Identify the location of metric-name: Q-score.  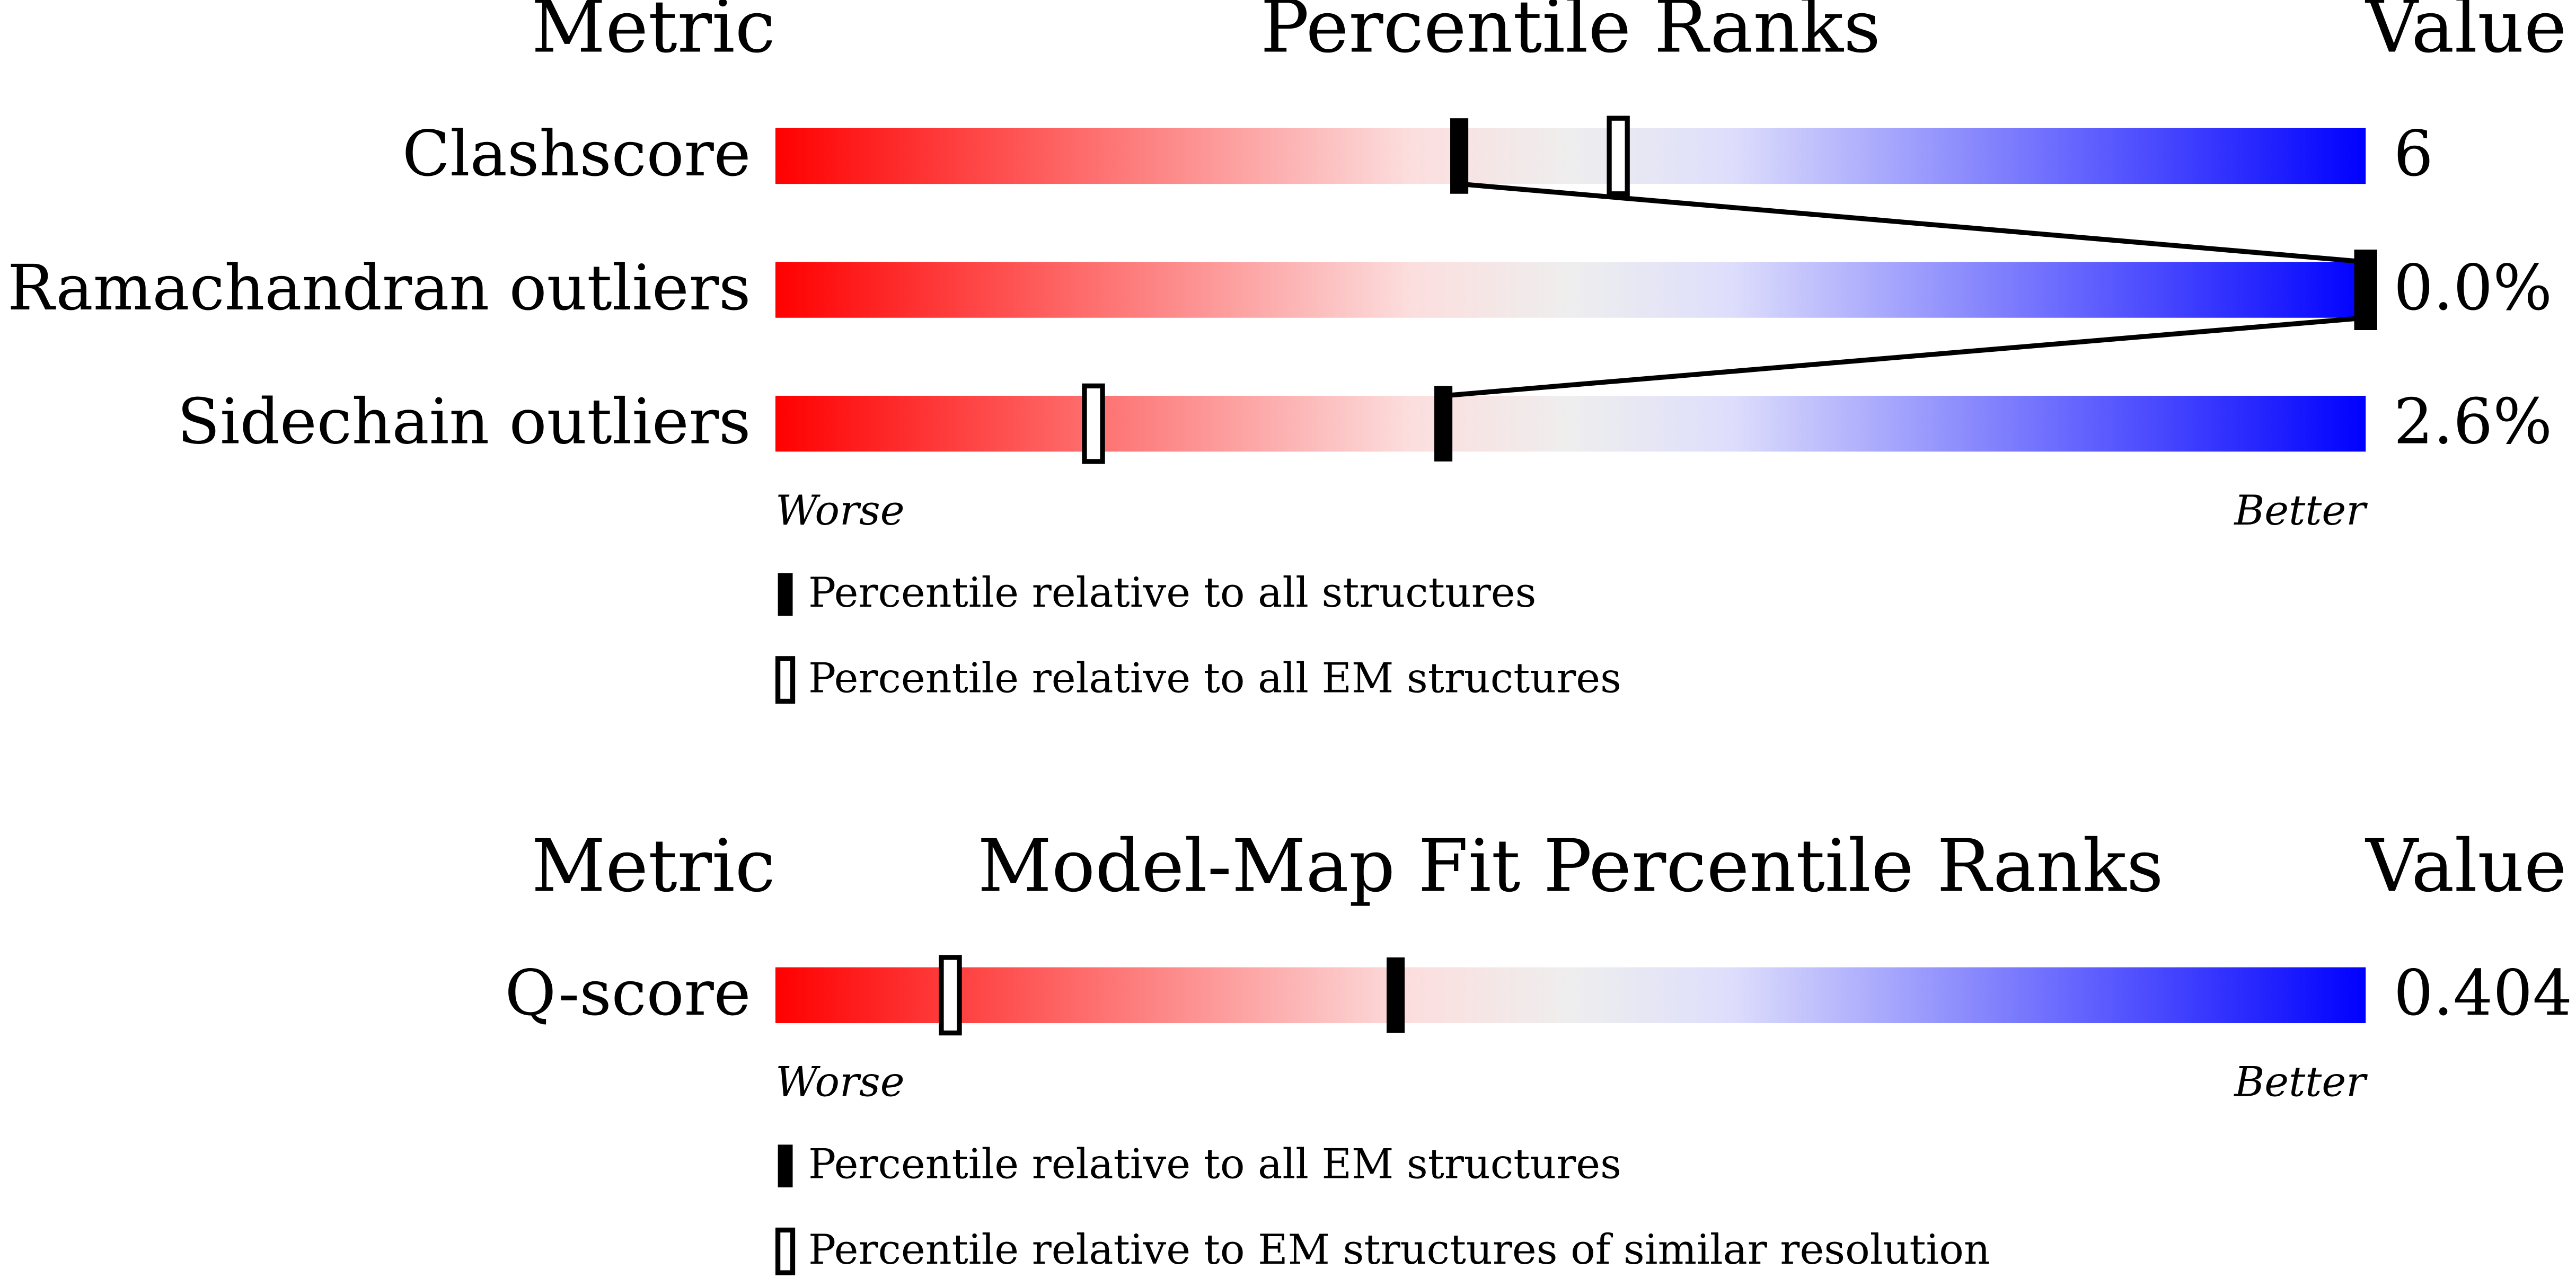
(628, 993).